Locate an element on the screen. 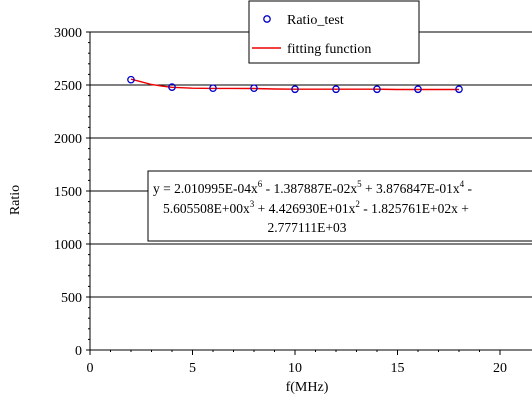 The height and width of the screenshot is (401, 532). y-tick-label-3000: 3000 is located at coordinates (68, 33).